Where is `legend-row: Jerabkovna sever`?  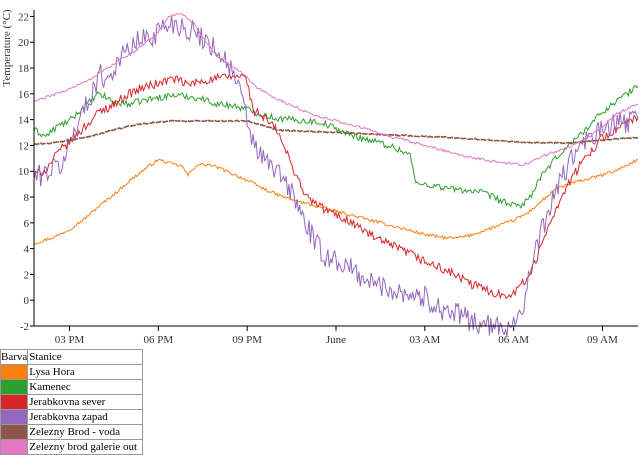
legend-row: Jerabkovna sever is located at coordinates (72, 402).